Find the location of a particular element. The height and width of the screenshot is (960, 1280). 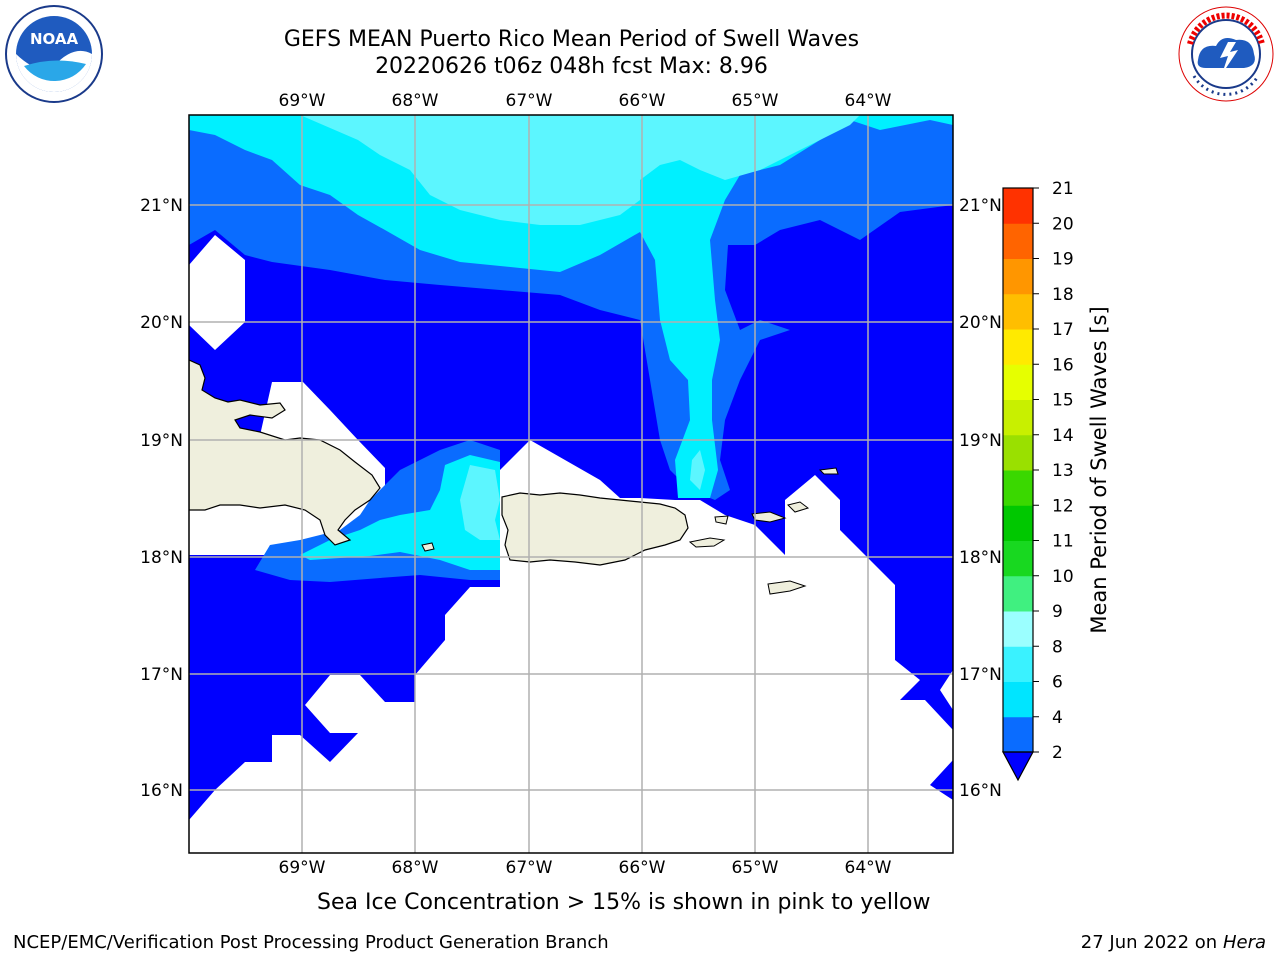

colorbar-tick-label: 21 is located at coordinates (1063, 189).